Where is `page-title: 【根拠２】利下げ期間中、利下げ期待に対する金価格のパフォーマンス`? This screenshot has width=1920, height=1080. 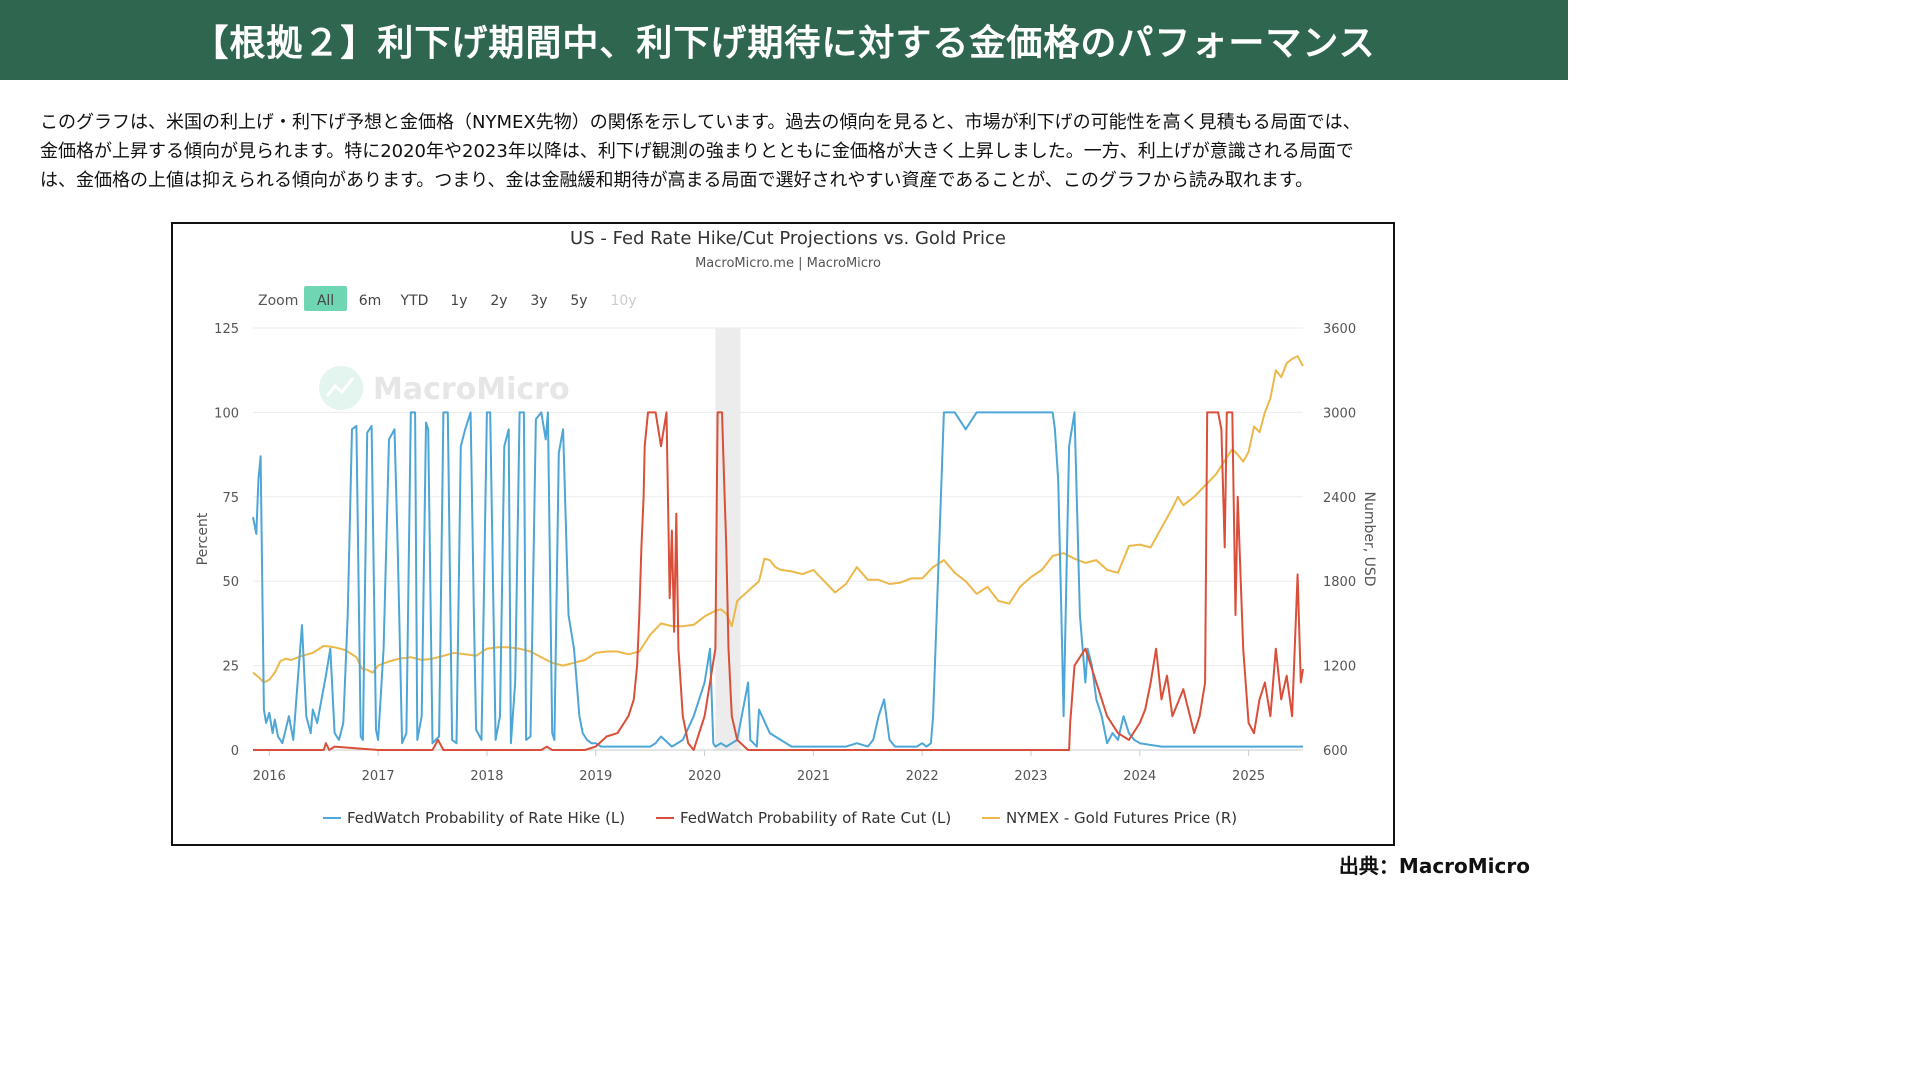 page-title: 【根拠２】利下げ期間中、利下げ期待に対する金価格のパフォーマンス is located at coordinates (784, 43).